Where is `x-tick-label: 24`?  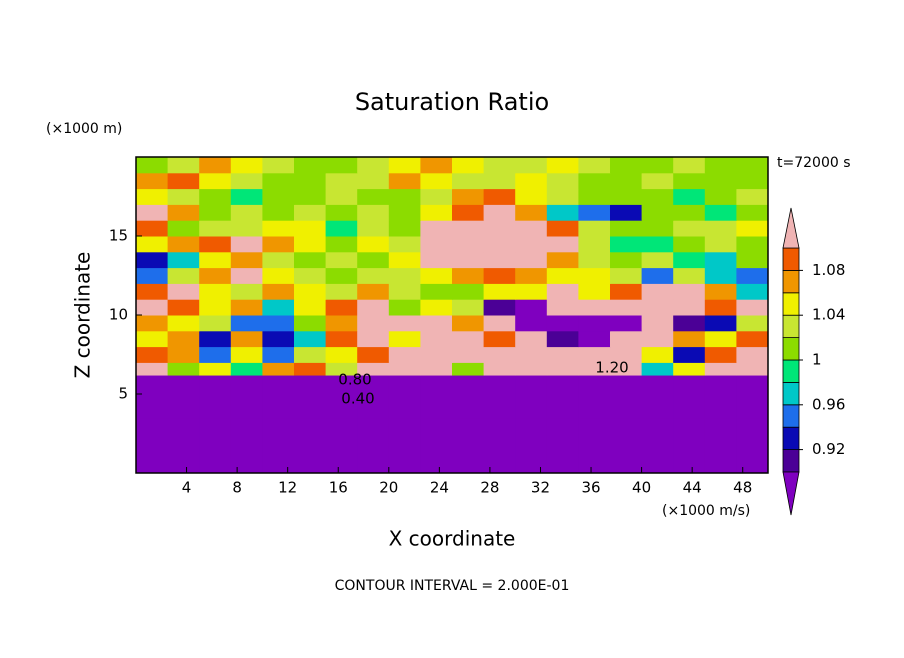 x-tick-label: 24 is located at coordinates (439, 488).